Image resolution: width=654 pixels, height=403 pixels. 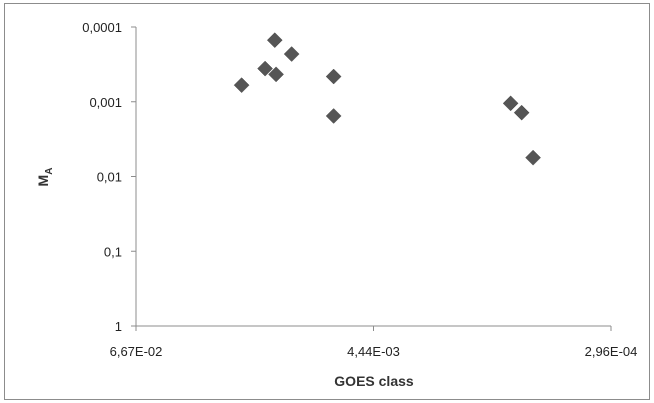 I want to click on y-ticks: 0,0001 0,001 0,01 0,1 1, so click(x=109, y=177).